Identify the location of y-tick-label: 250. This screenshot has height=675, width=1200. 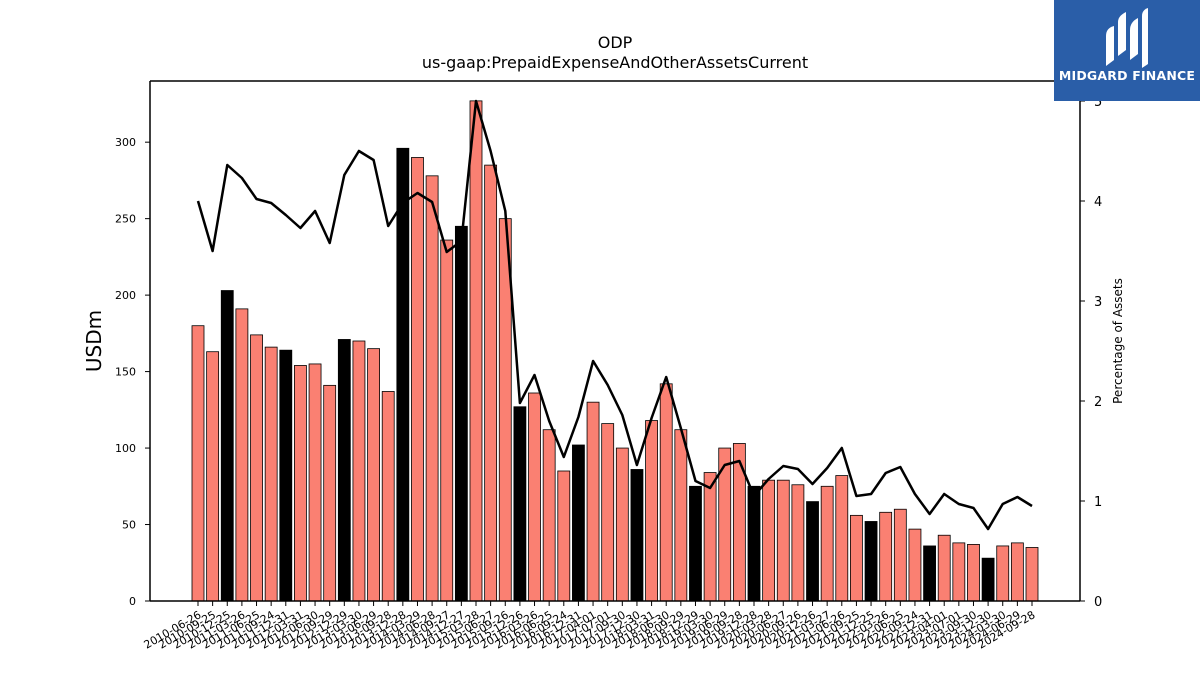
(125, 219).